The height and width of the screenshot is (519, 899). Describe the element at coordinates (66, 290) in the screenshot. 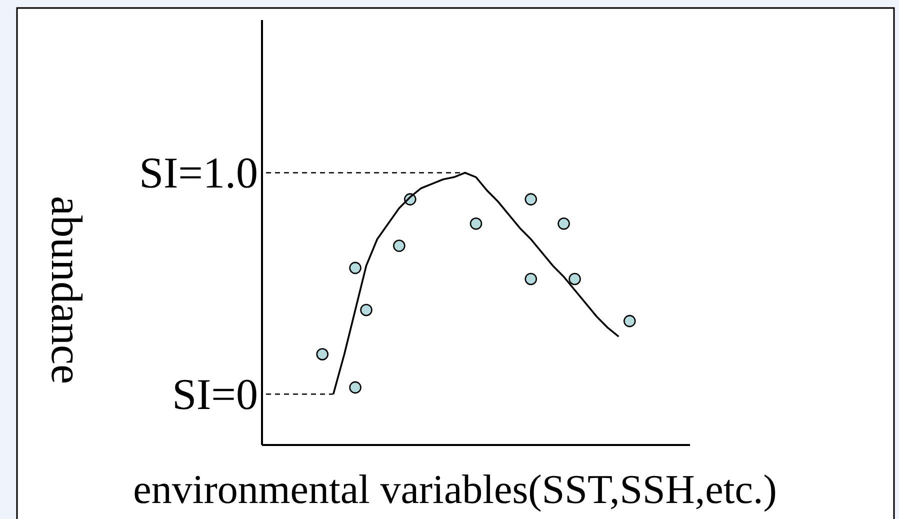

I see `y-axis-title: abundance` at that location.